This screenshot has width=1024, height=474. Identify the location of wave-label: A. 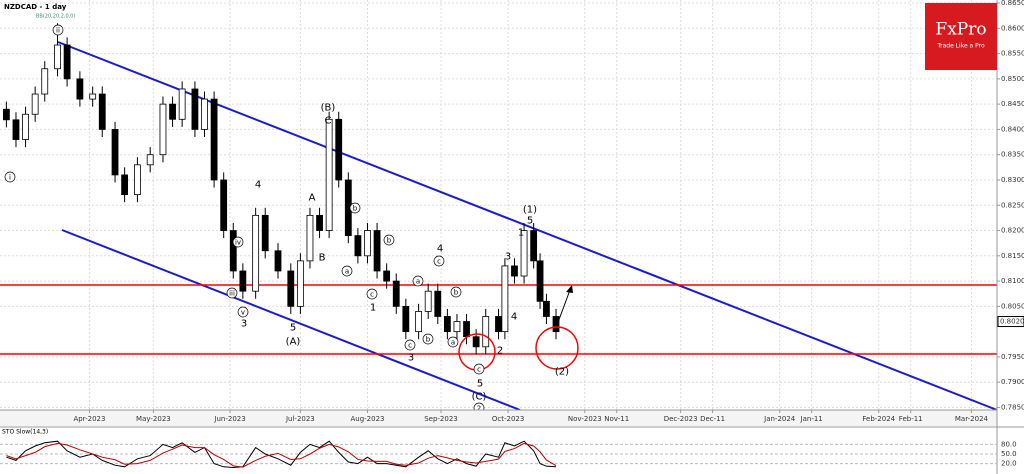
(312, 198).